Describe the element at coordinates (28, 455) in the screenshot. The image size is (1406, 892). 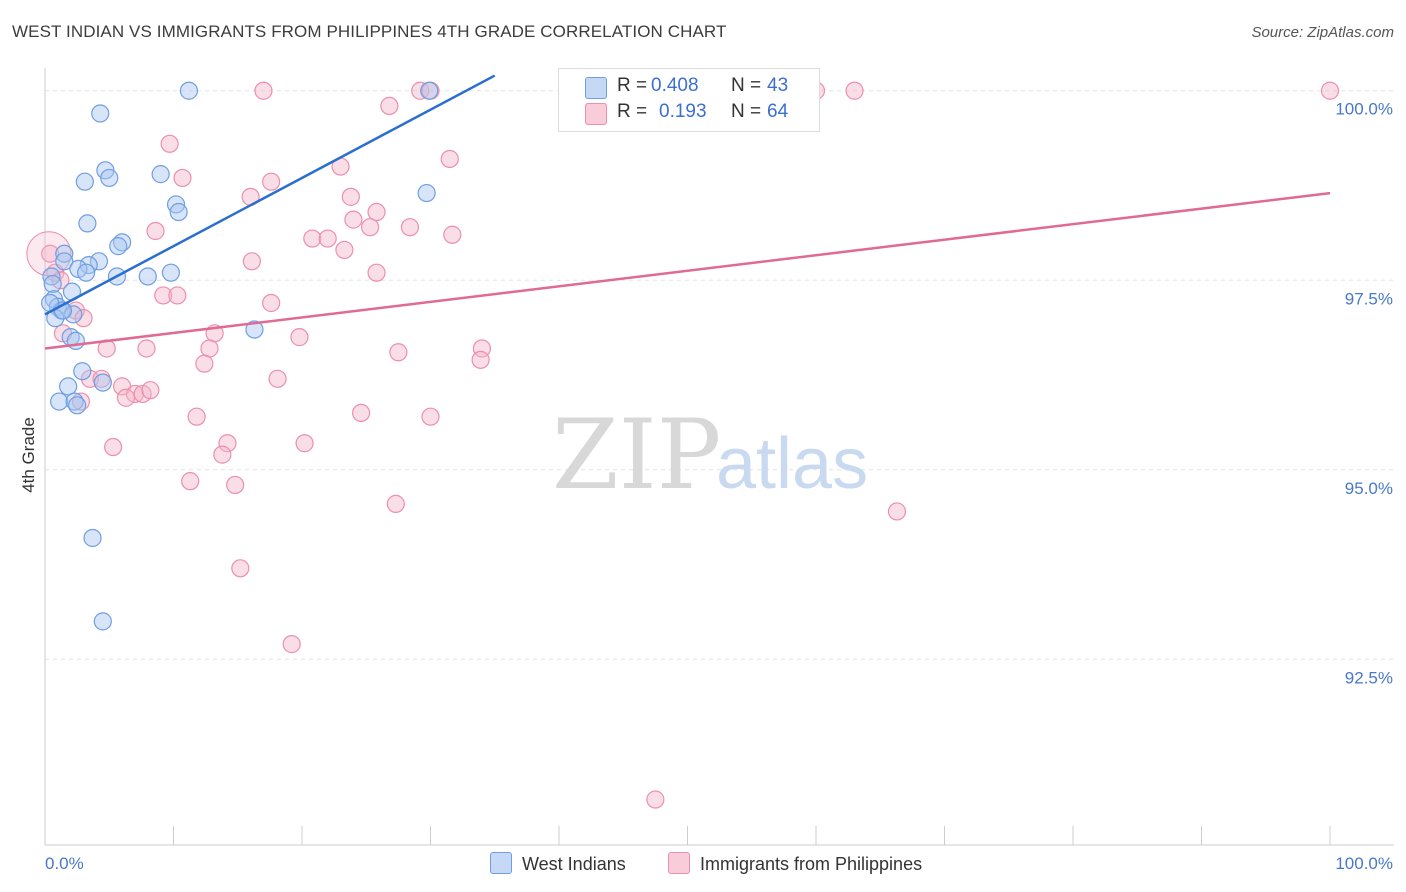
I see `y-axis-label: 4th Grade` at that location.